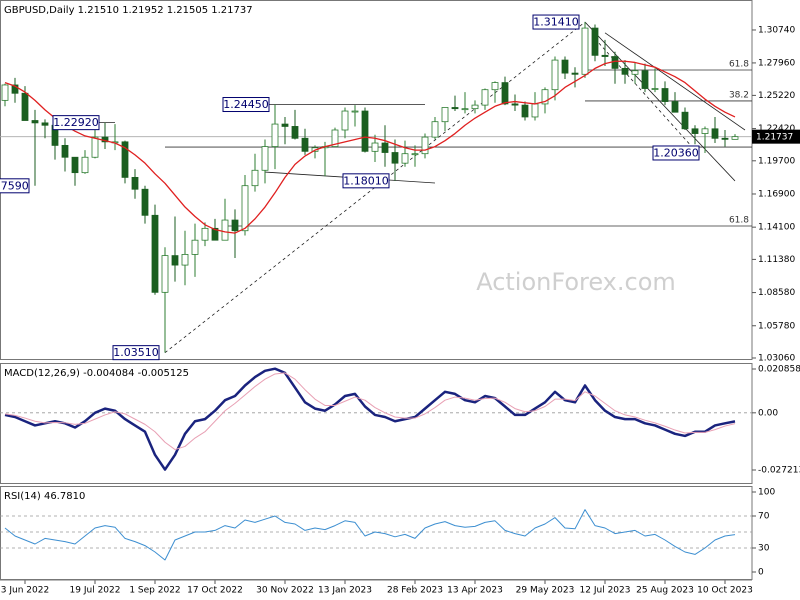  Describe the element at coordinates (545, 591) in the screenshot. I see `x-tick-label: 29 May 2023` at that location.